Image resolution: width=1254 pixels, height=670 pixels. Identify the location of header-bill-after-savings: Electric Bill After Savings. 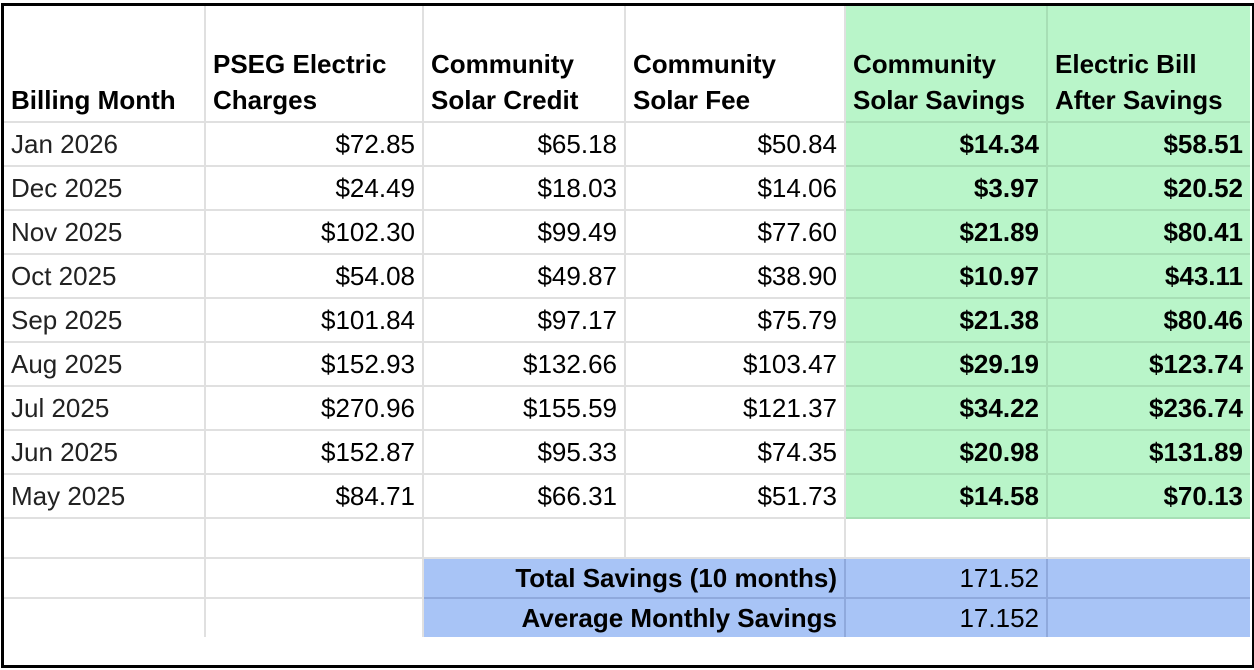
(1148, 64).